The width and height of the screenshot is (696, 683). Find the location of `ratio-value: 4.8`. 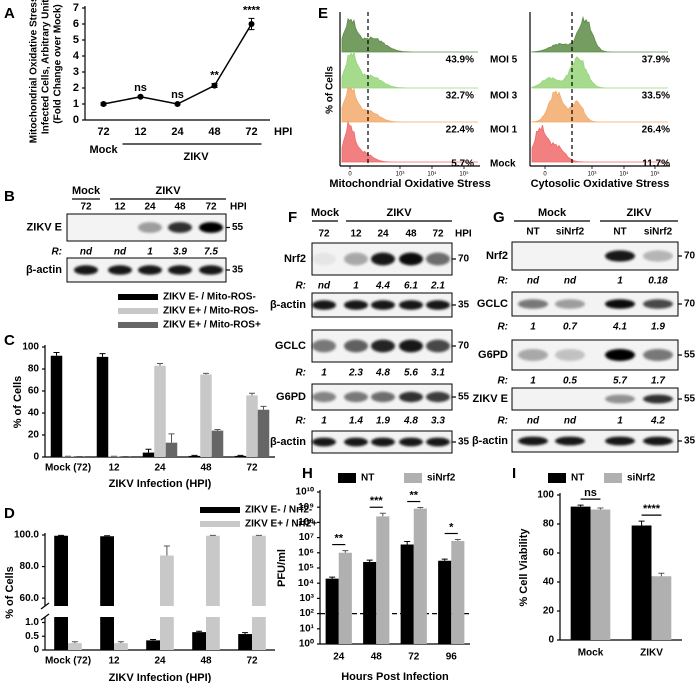

ratio-value: 4.8 is located at coordinates (382, 373).